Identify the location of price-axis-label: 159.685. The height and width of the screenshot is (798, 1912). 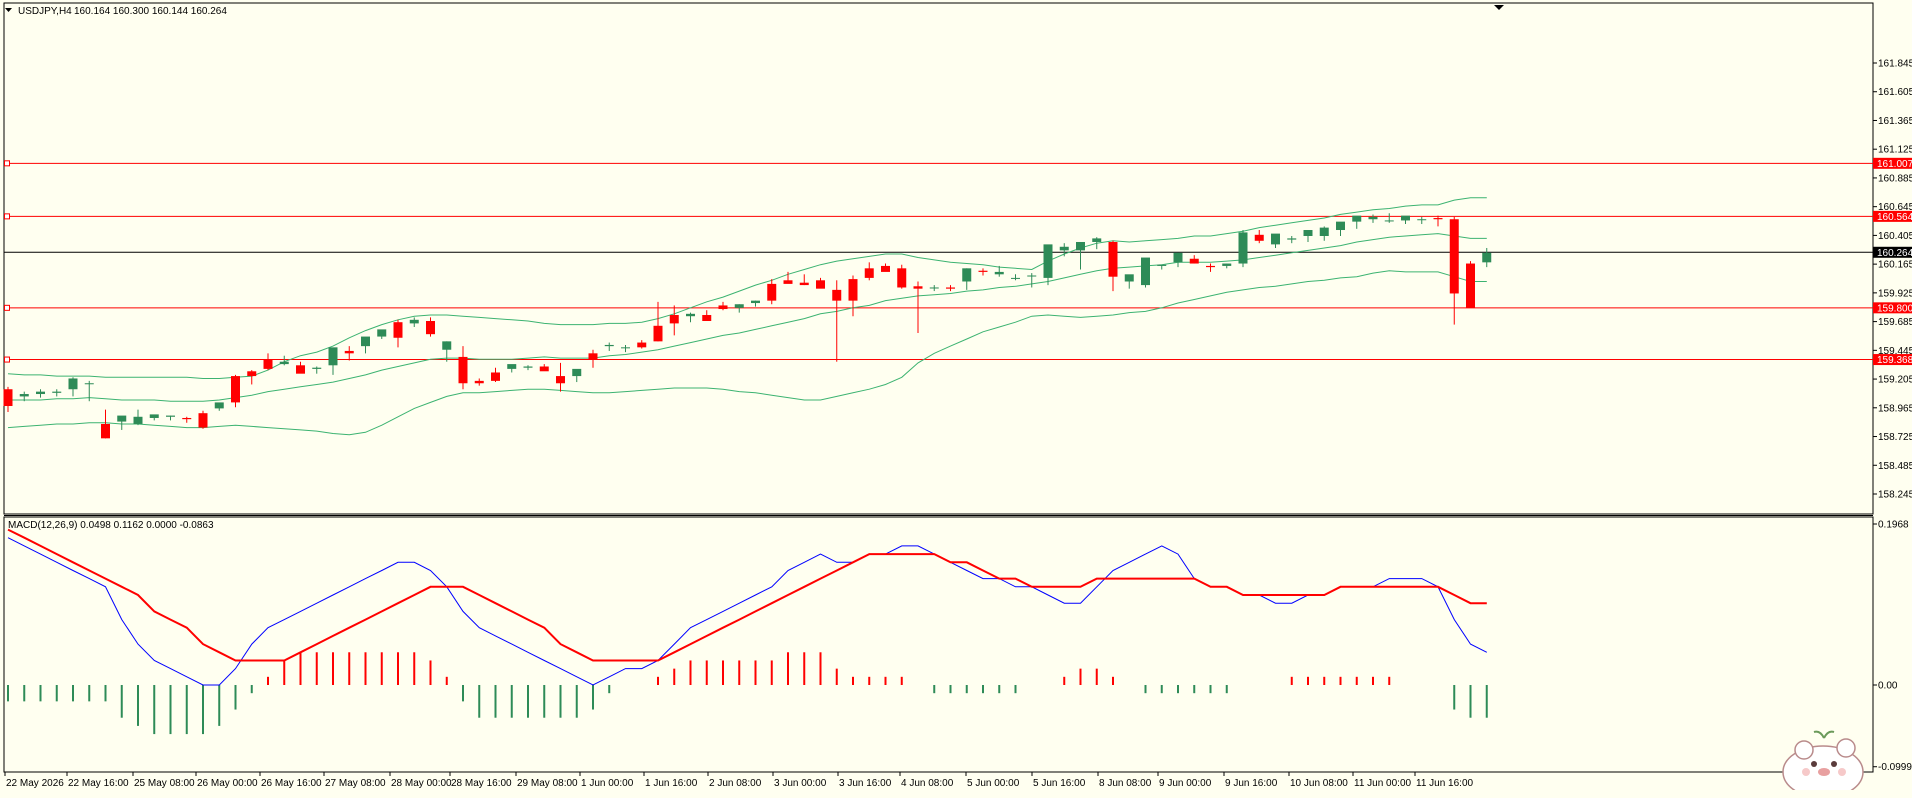
(1895, 322).